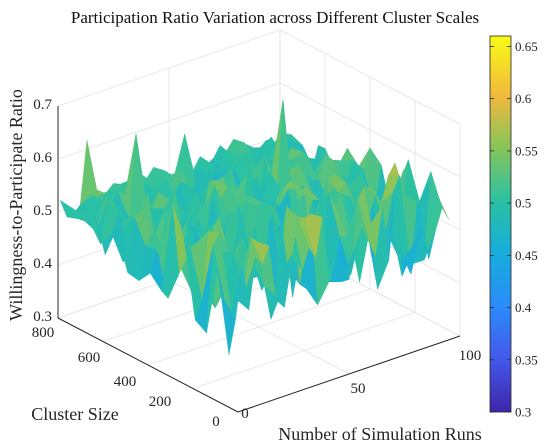 The height and width of the screenshot is (448, 550). What do you see at coordinates (16, 205) in the screenshot?
I see `z-axis-label: Willingness-to-Participate Ratio` at bounding box center [16, 205].